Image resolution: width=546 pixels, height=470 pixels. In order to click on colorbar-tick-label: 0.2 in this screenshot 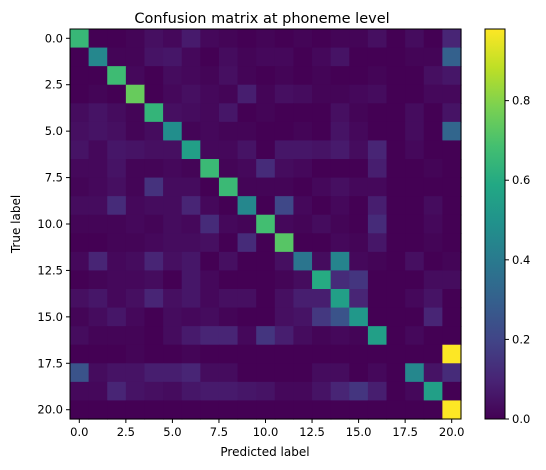, I will do `click(521, 339)`.